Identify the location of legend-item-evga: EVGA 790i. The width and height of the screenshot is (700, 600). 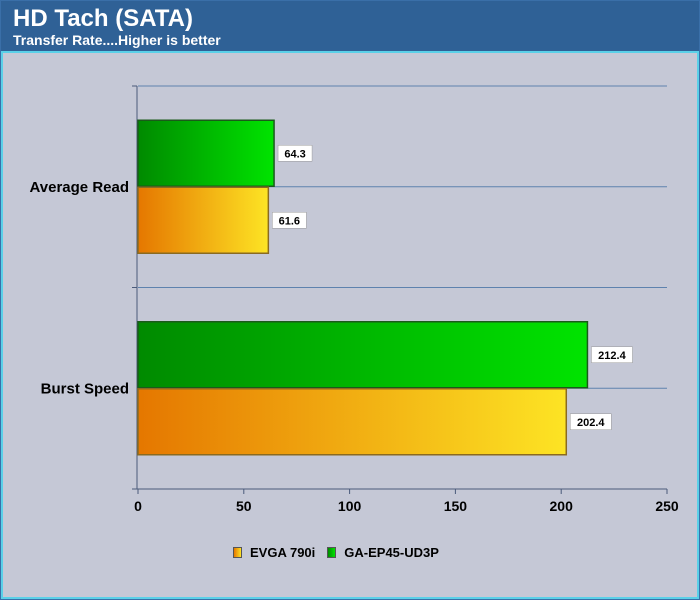
(274, 552).